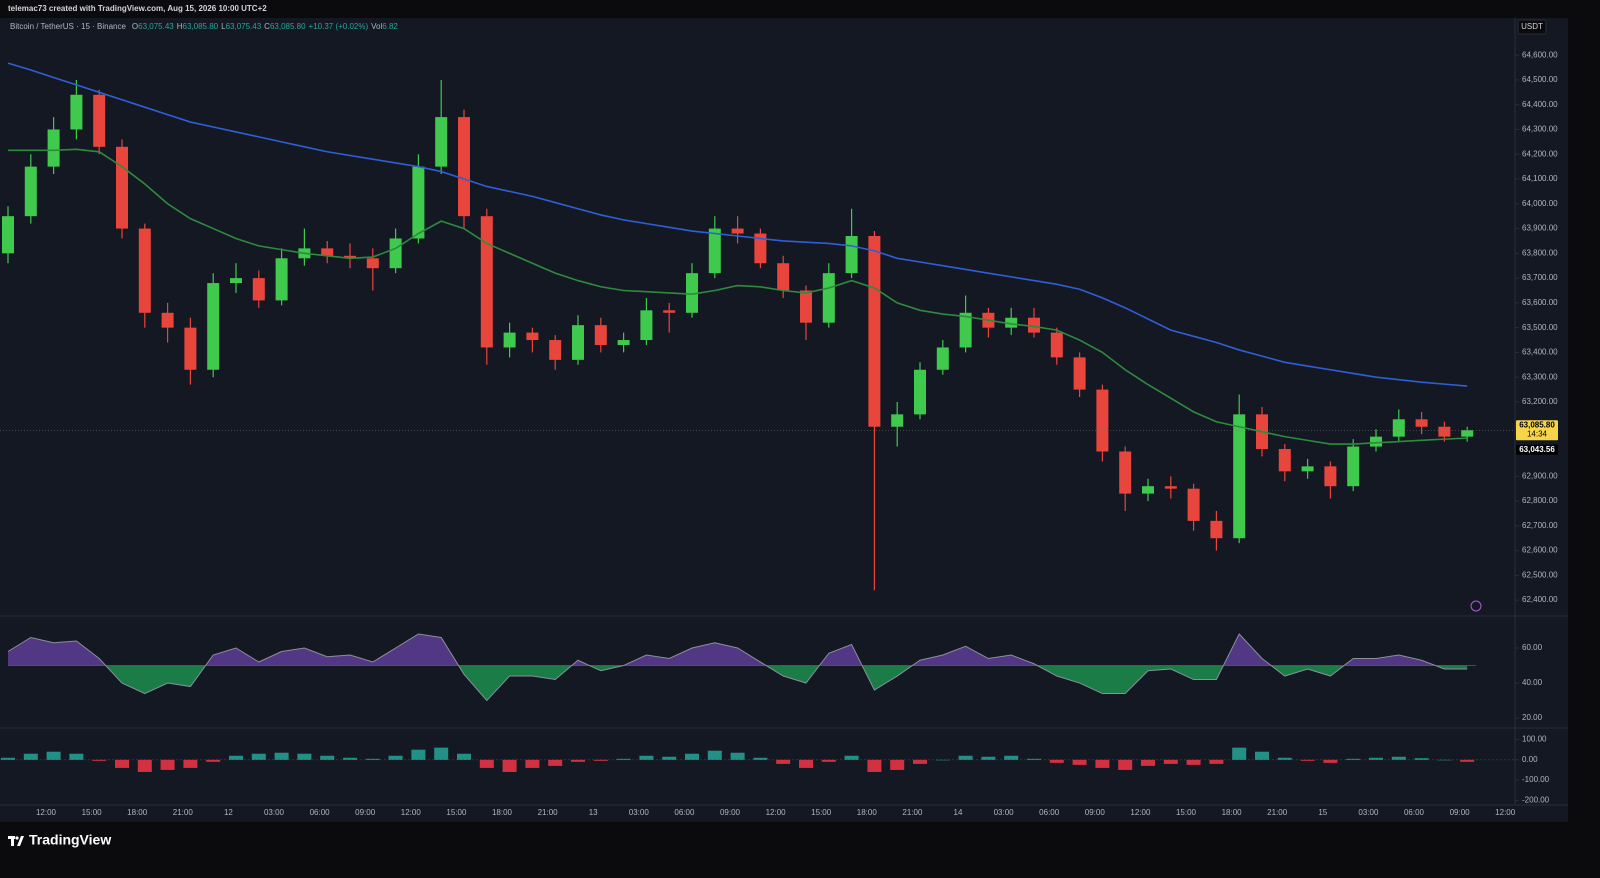 The width and height of the screenshot is (1600, 878). I want to click on alert-icon, so click(1476, 606).